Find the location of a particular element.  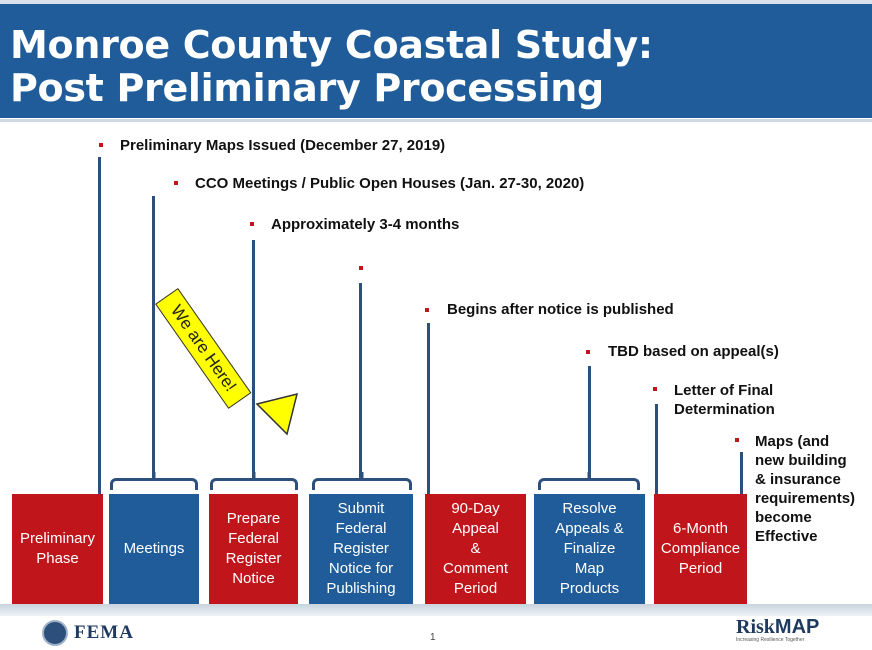

brace-prepare-notice is located at coordinates (254, 484).